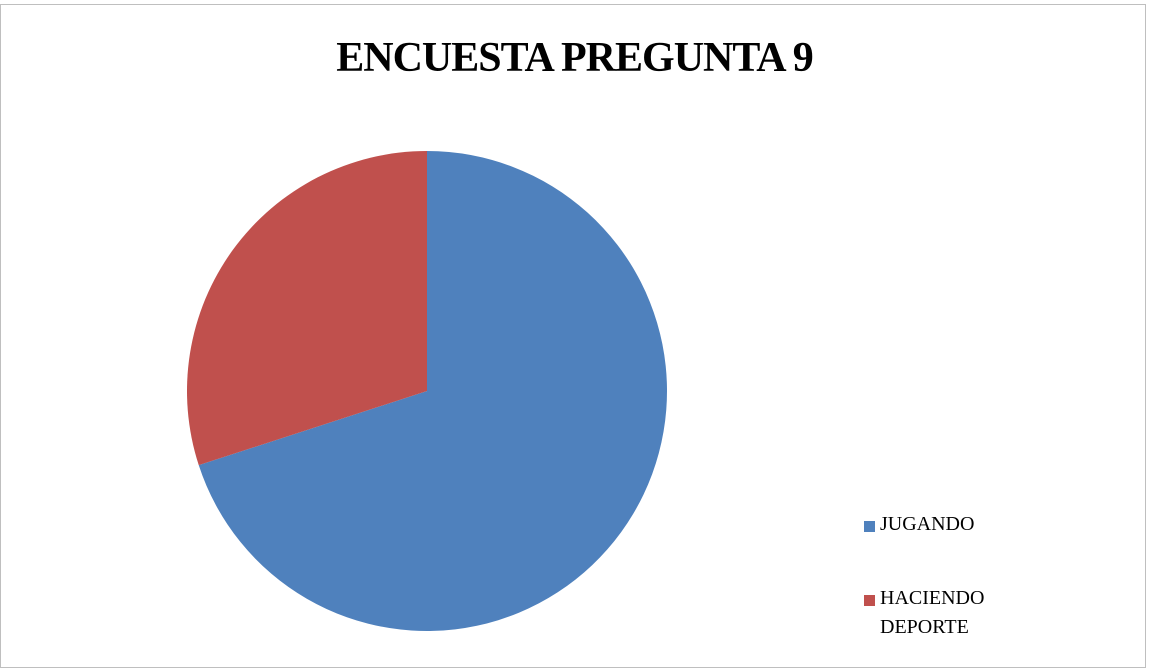  Describe the element at coordinates (575, 58) in the screenshot. I see `chart-title: ENCUESTA PREGUNTA 9` at that location.